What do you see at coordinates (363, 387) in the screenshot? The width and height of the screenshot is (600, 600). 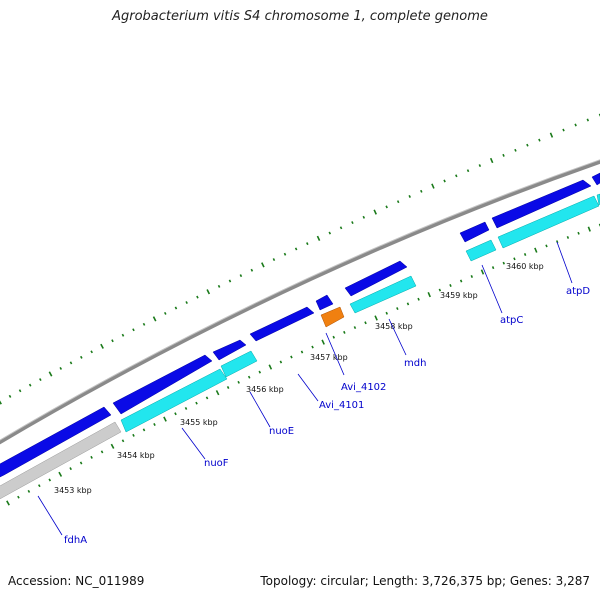 I see `gene-label-Avi_4102: Avi_4102` at bounding box center [363, 387].